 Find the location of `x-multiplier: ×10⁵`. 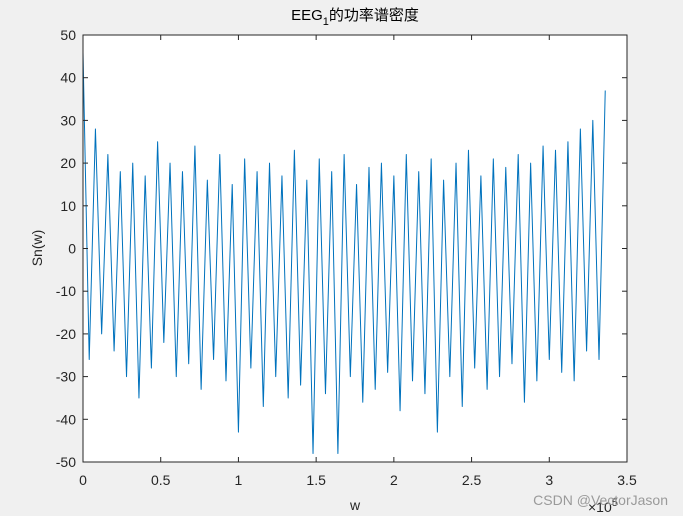

x-multiplier: ×10⁵ is located at coordinates (603, 506).